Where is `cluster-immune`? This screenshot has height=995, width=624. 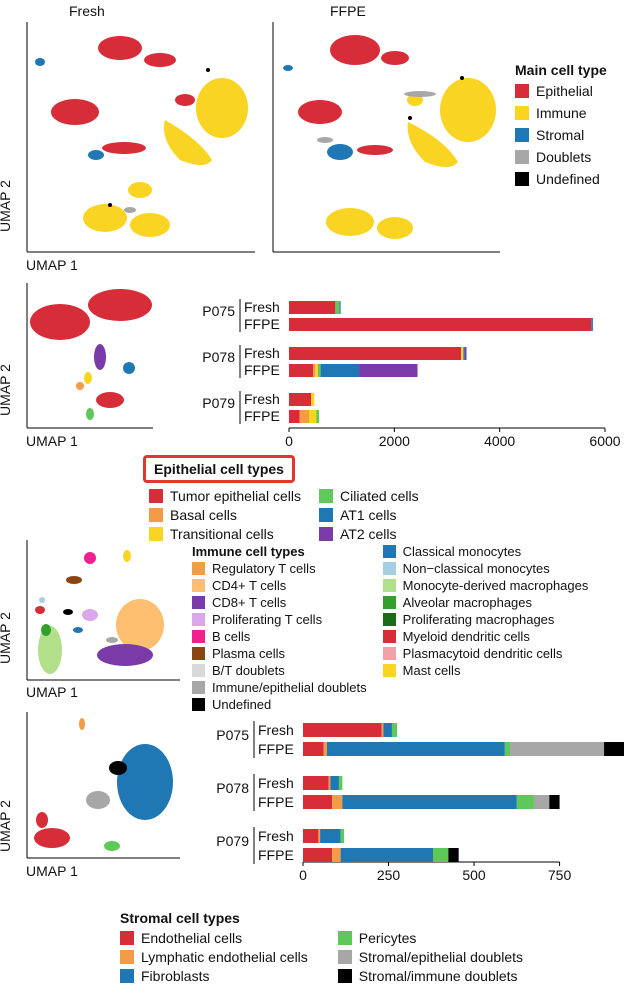
cluster-immune is located at coordinates (468, 110).